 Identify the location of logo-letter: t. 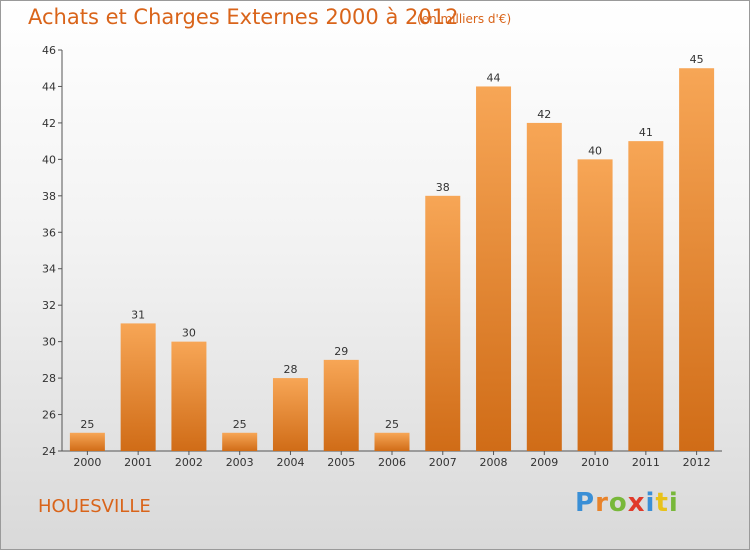
(662, 503).